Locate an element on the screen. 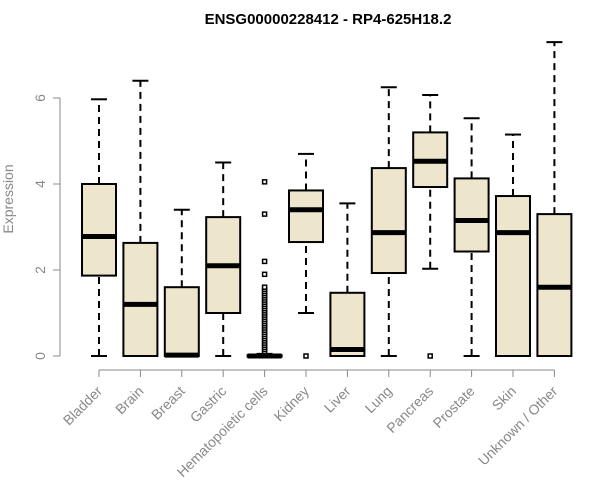 The width and height of the screenshot is (600, 500). box-brain is located at coordinates (140, 218).